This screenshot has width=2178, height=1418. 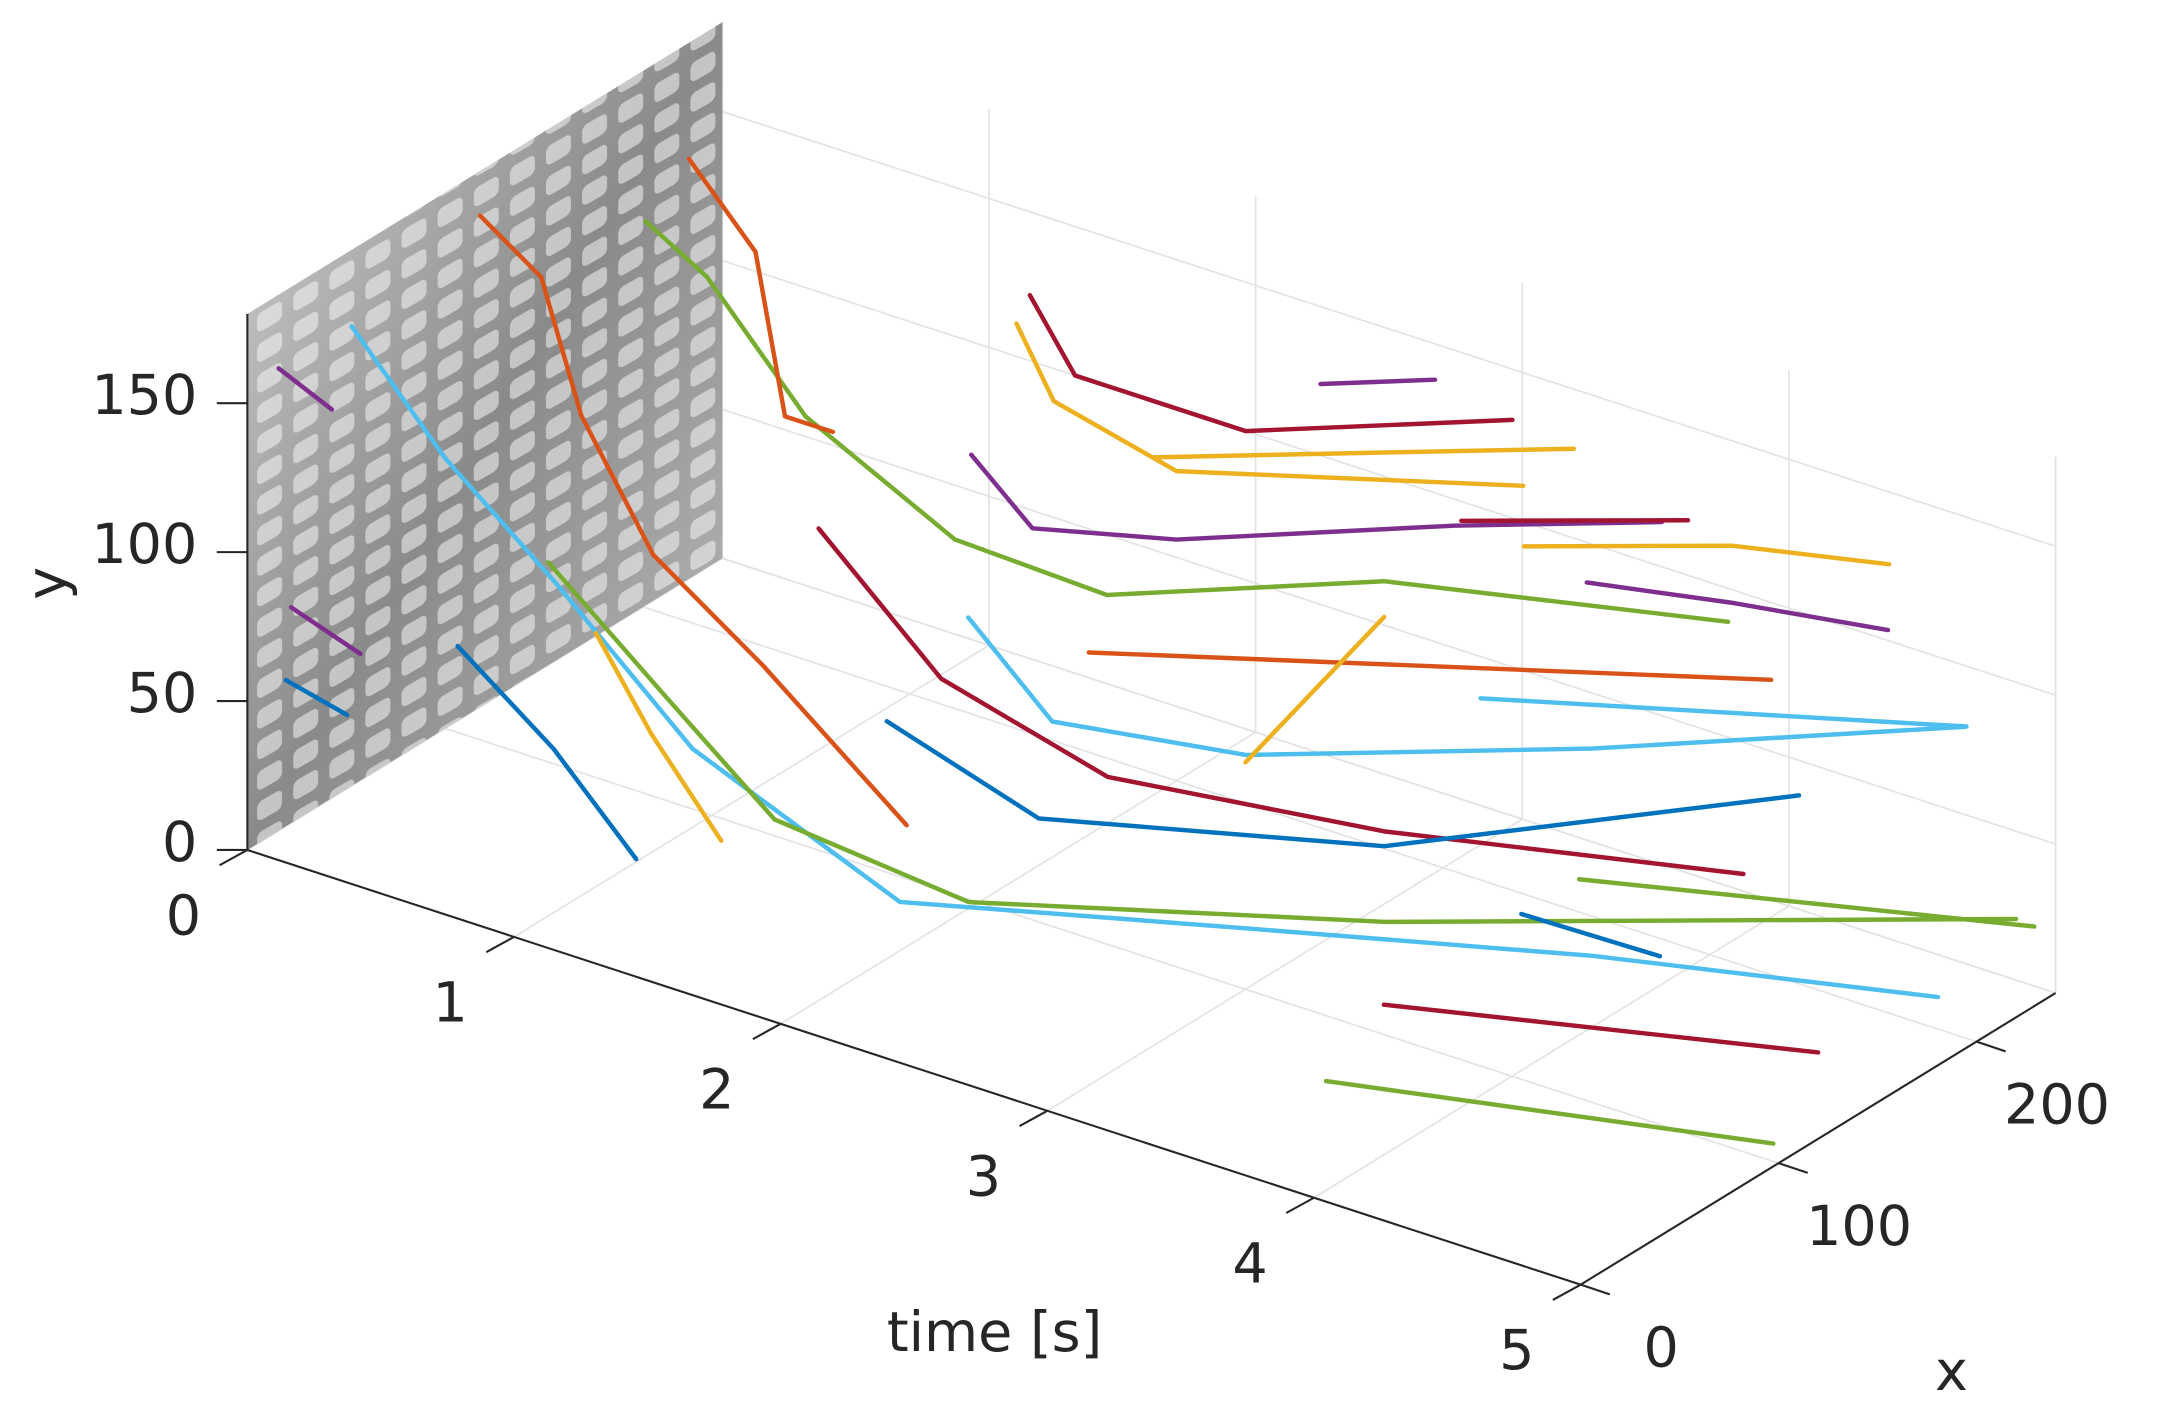 What do you see at coordinates (983, 1176) in the screenshot?
I see `t-tick-label: 3` at bounding box center [983, 1176].